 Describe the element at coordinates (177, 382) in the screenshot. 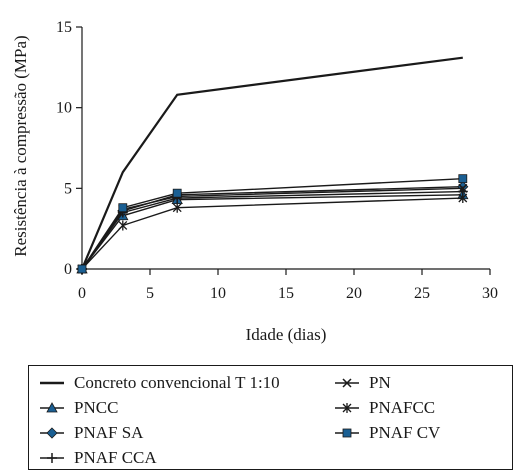

I see `legend-label: Concreto convencional T 1:10` at that location.